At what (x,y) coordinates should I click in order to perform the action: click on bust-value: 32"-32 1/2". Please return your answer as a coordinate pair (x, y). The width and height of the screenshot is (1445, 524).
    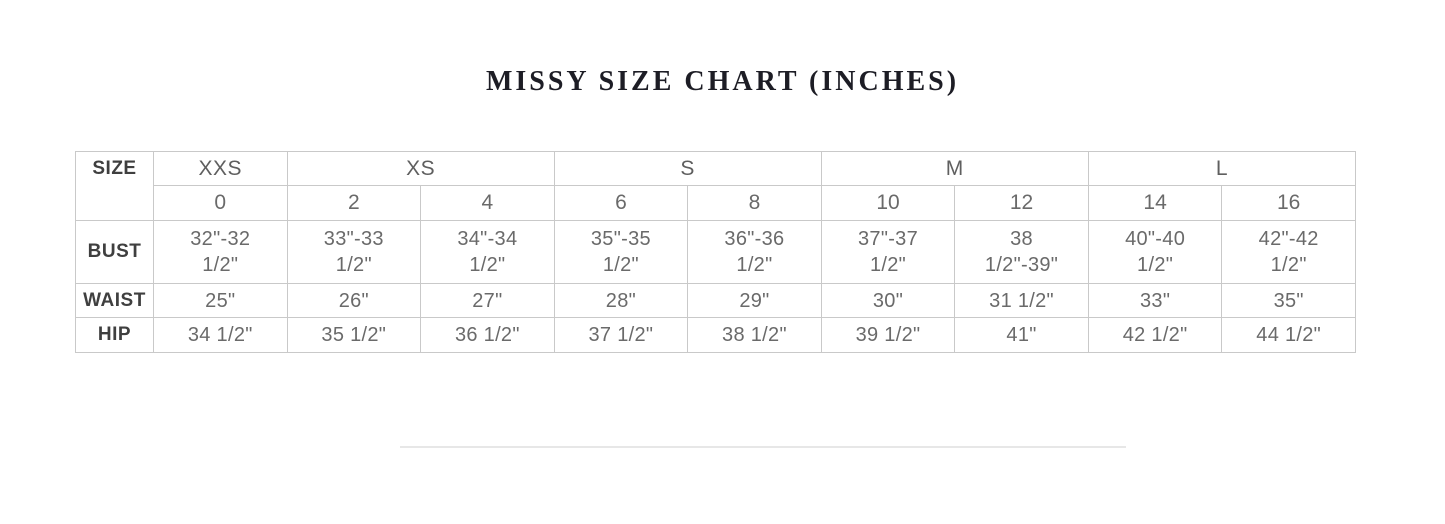
    Looking at the image, I should click on (220, 252).